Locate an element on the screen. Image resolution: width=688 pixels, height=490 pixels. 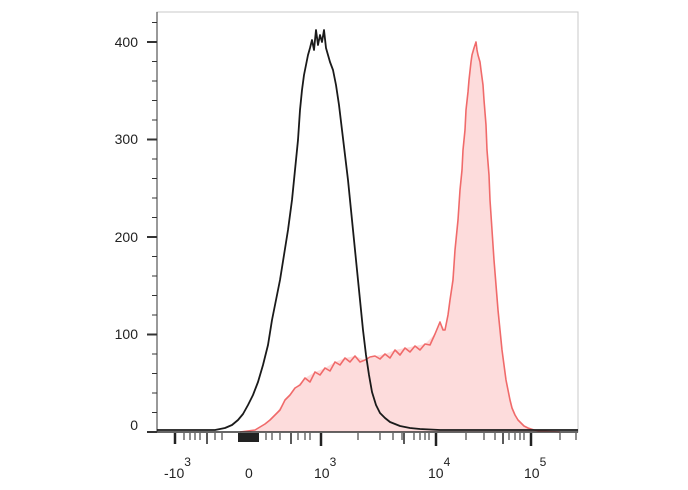
y-label-300: 300 is located at coordinates (127, 139).